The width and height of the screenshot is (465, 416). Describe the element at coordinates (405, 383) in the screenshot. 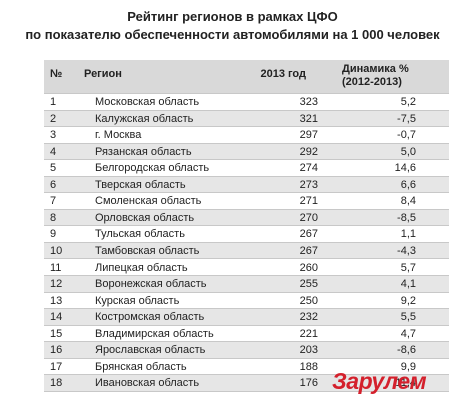

I see `table-cell: 11,4` at that location.